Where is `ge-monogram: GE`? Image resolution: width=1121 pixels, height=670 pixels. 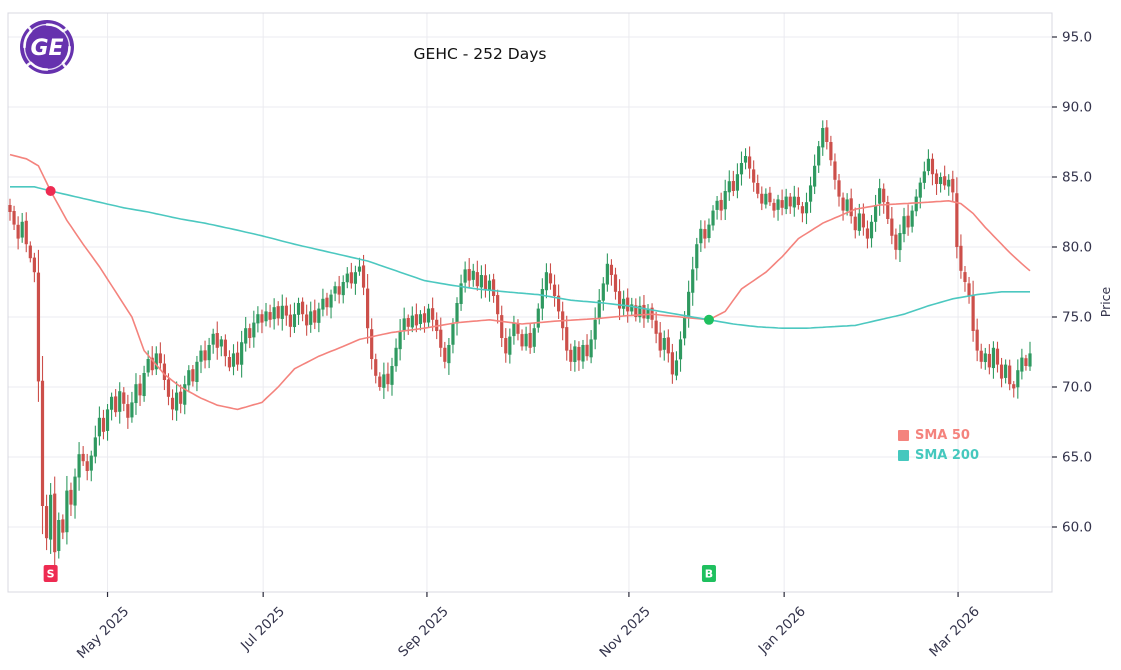
ge-monogram: GE is located at coordinates (46, 48).